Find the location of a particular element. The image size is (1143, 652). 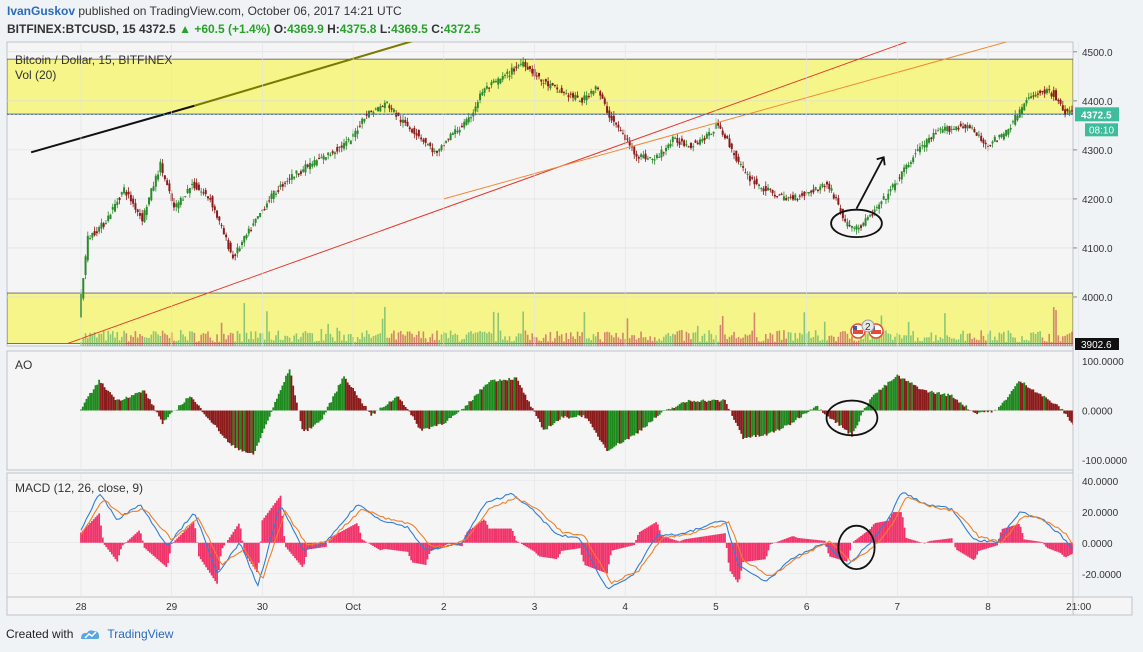

open-label: O: is located at coordinates (280, 29).